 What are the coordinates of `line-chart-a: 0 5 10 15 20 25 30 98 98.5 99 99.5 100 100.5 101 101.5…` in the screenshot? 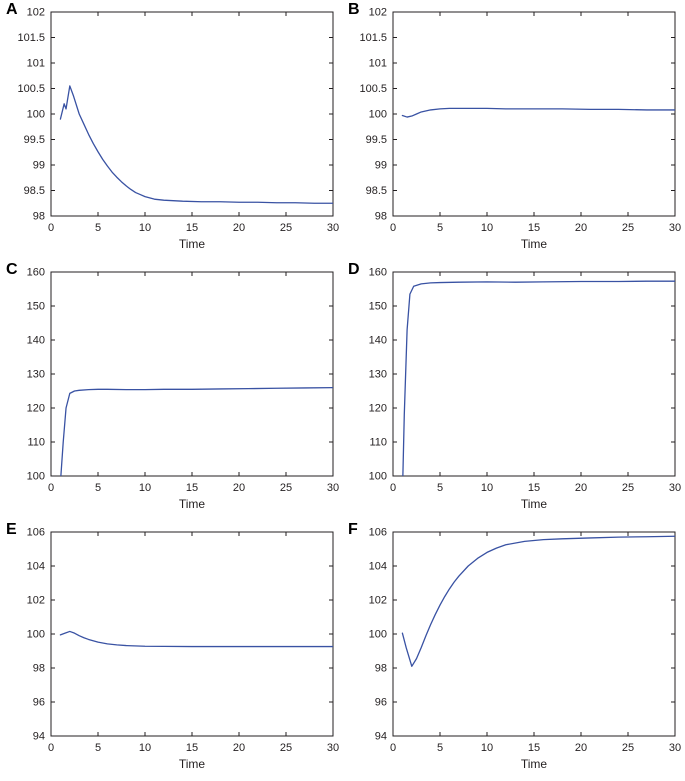 It's located at (178, 129).